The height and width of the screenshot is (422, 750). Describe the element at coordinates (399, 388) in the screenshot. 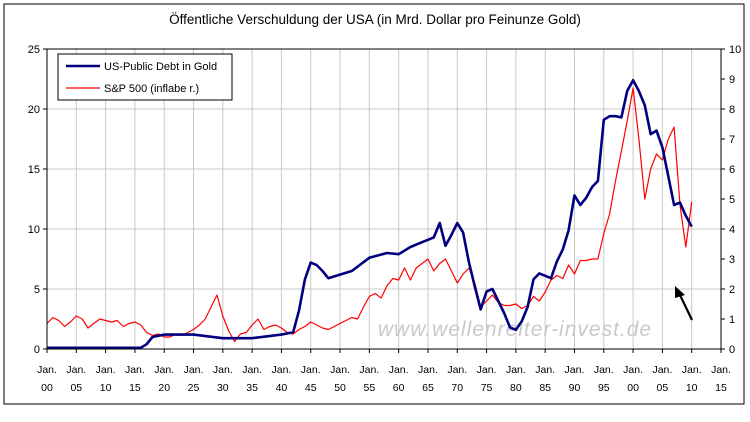

I see `x-tick-label-bottom: 60` at that location.